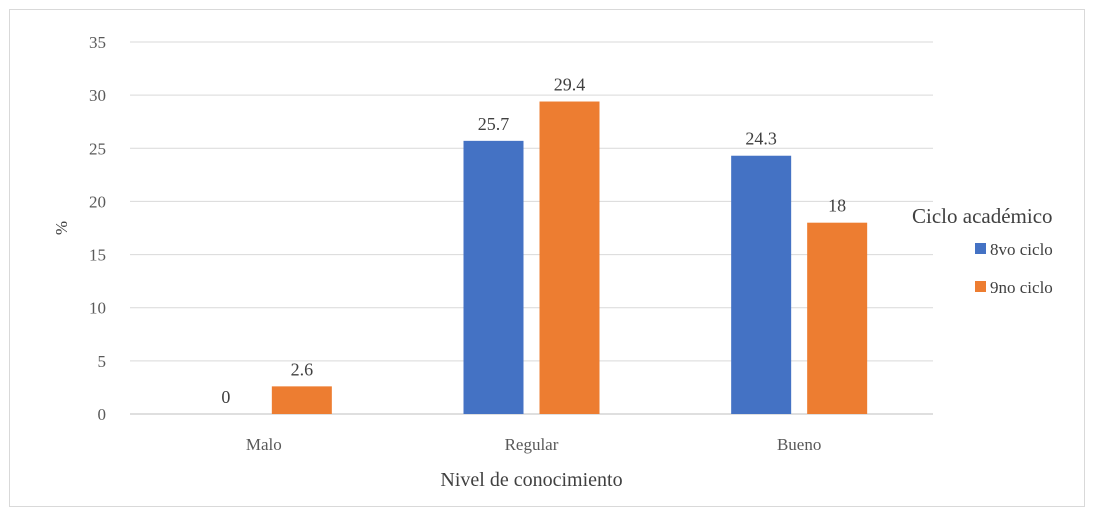 This screenshot has height=517, width=1096. I want to click on x-tick-label: Regular, so click(532, 444).